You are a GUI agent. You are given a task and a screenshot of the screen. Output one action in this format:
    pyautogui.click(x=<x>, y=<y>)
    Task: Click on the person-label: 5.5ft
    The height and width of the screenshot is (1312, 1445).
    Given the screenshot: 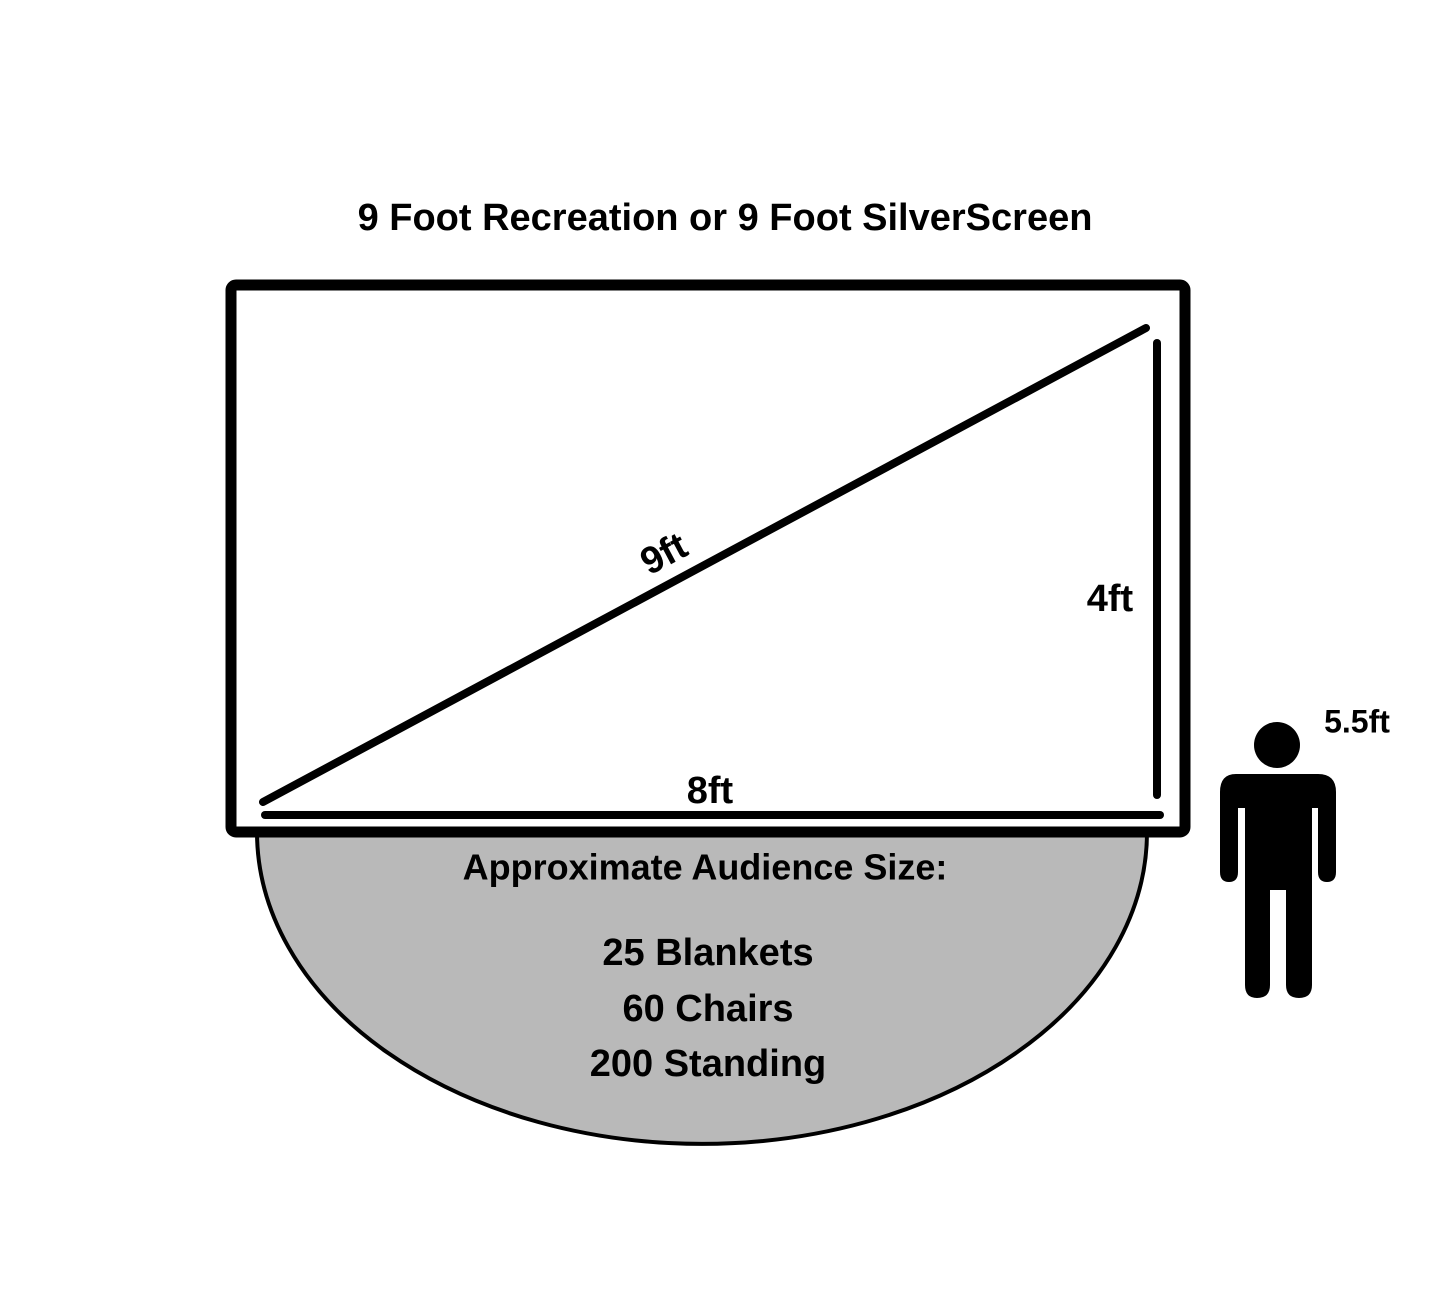 What is the action you would take?
    pyautogui.click(x=1357, y=721)
    